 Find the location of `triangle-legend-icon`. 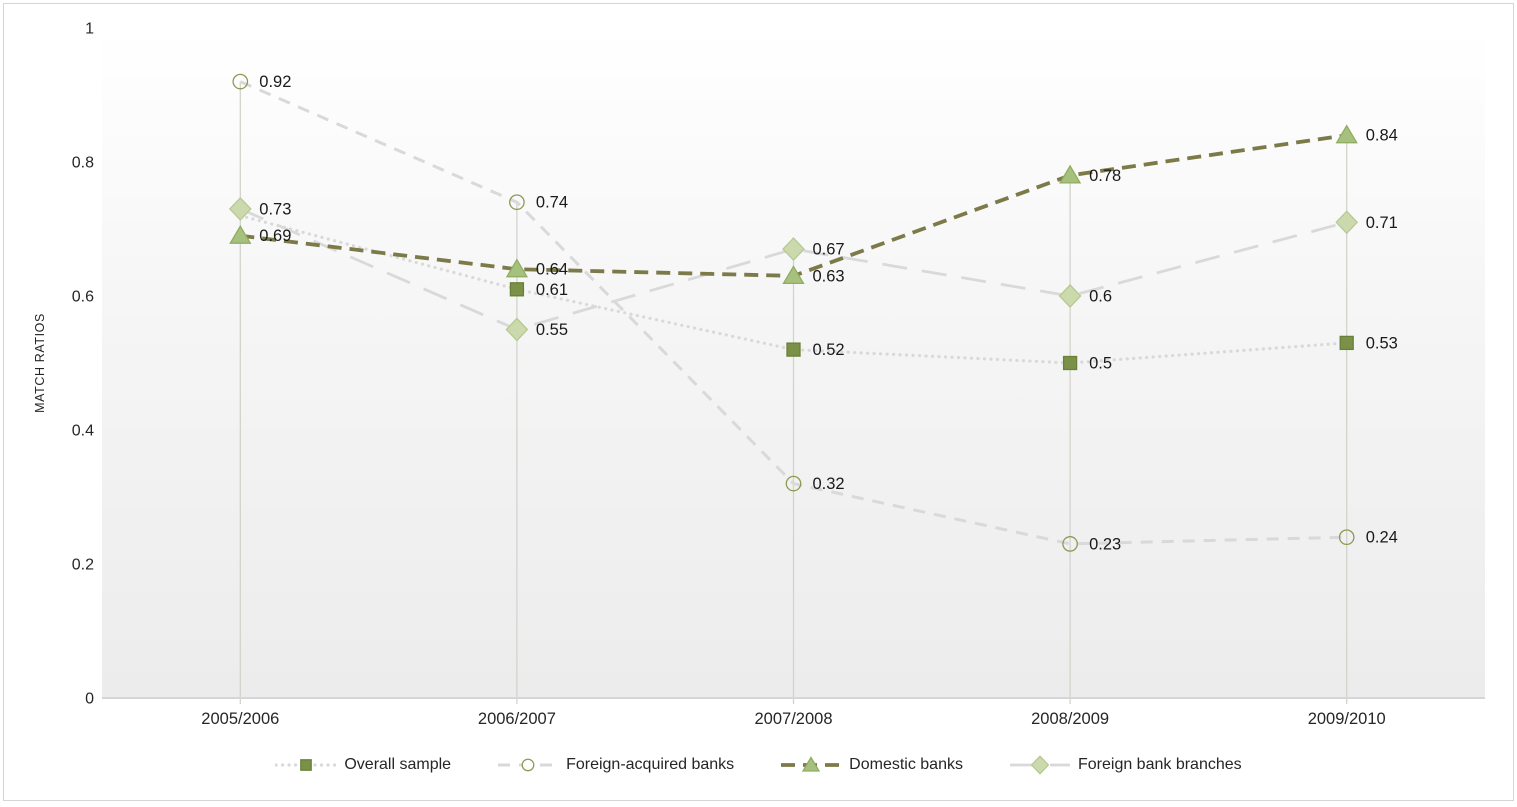

triangle-legend-icon is located at coordinates (811, 764).